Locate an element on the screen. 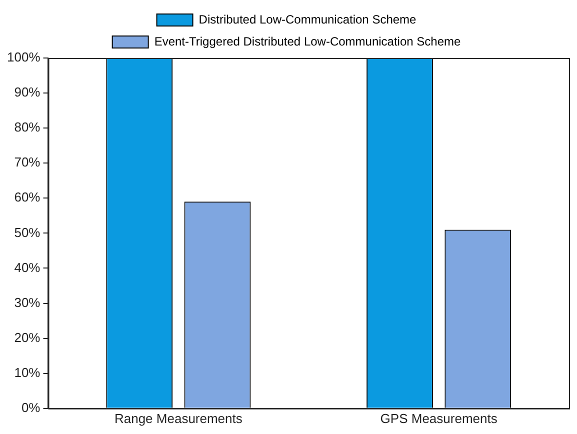  y-tick-label: 30% is located at coordinates (27, 302).